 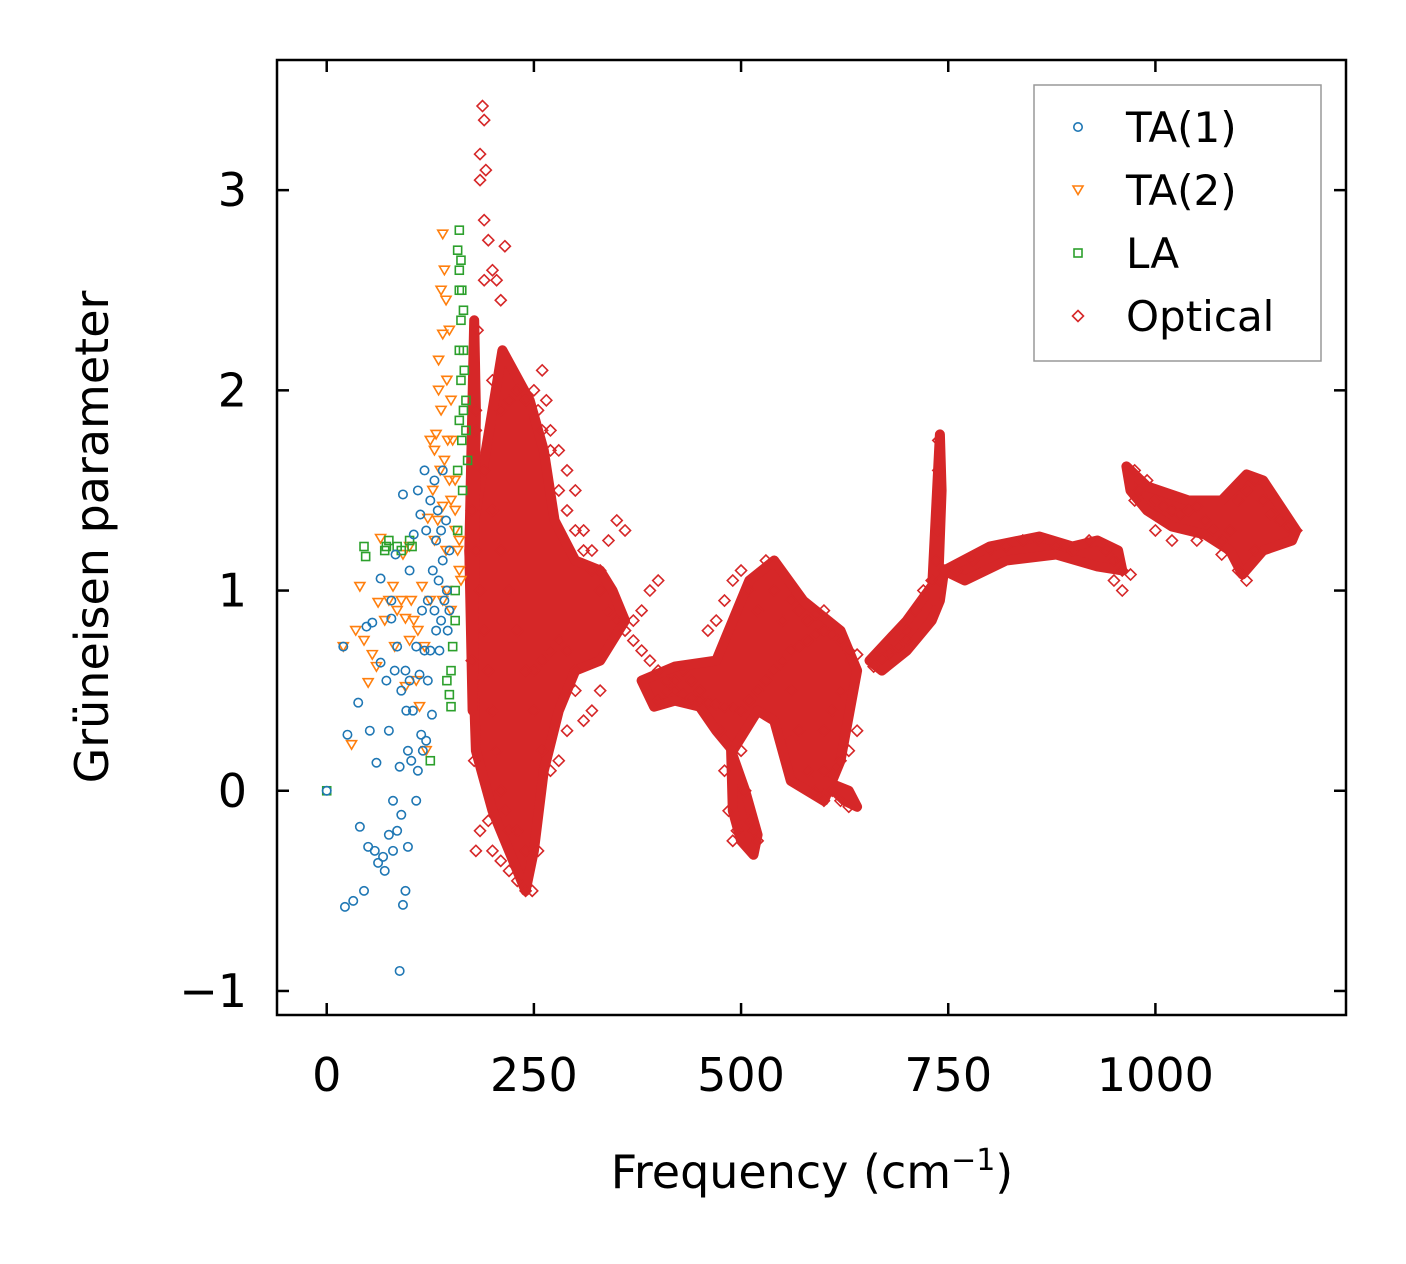 I want to click on legend-marker-optical, so click(x=1078, y=316).